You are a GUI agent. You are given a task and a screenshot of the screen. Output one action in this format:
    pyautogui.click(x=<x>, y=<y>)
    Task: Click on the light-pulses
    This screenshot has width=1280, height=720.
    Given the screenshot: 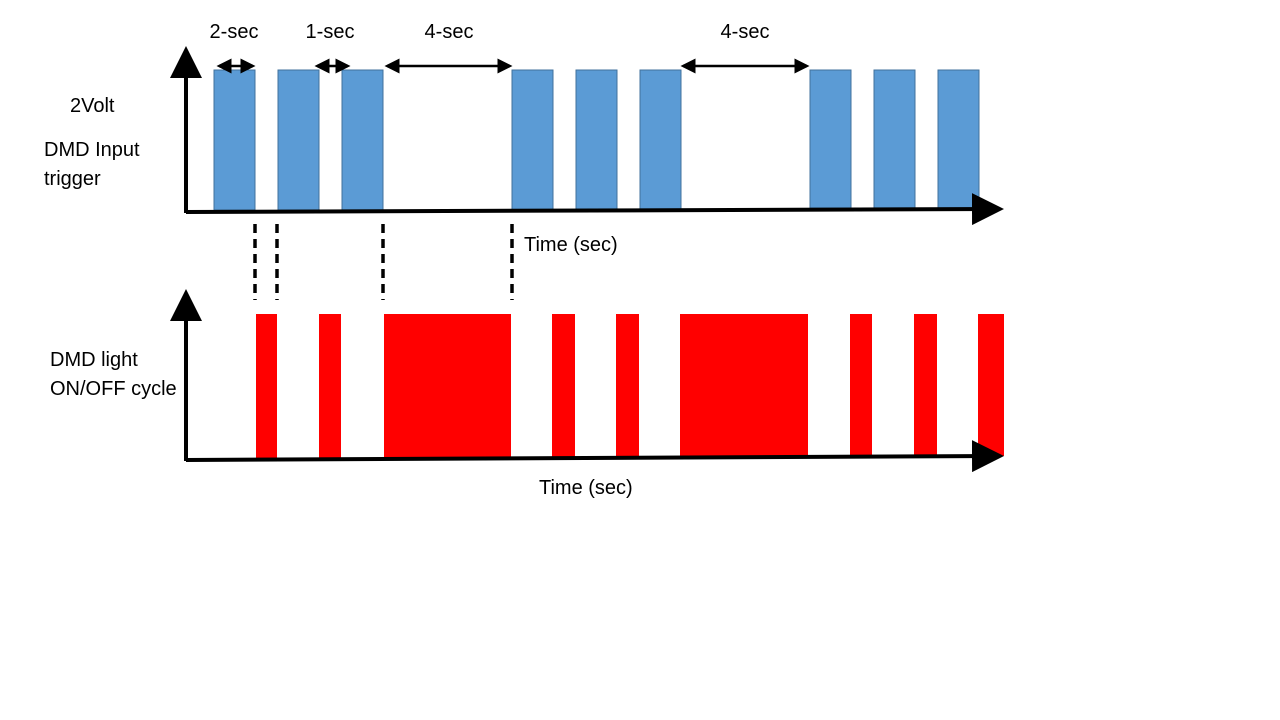 What is the action you would take?
    pyautogui.click(x=630, y=386)
    